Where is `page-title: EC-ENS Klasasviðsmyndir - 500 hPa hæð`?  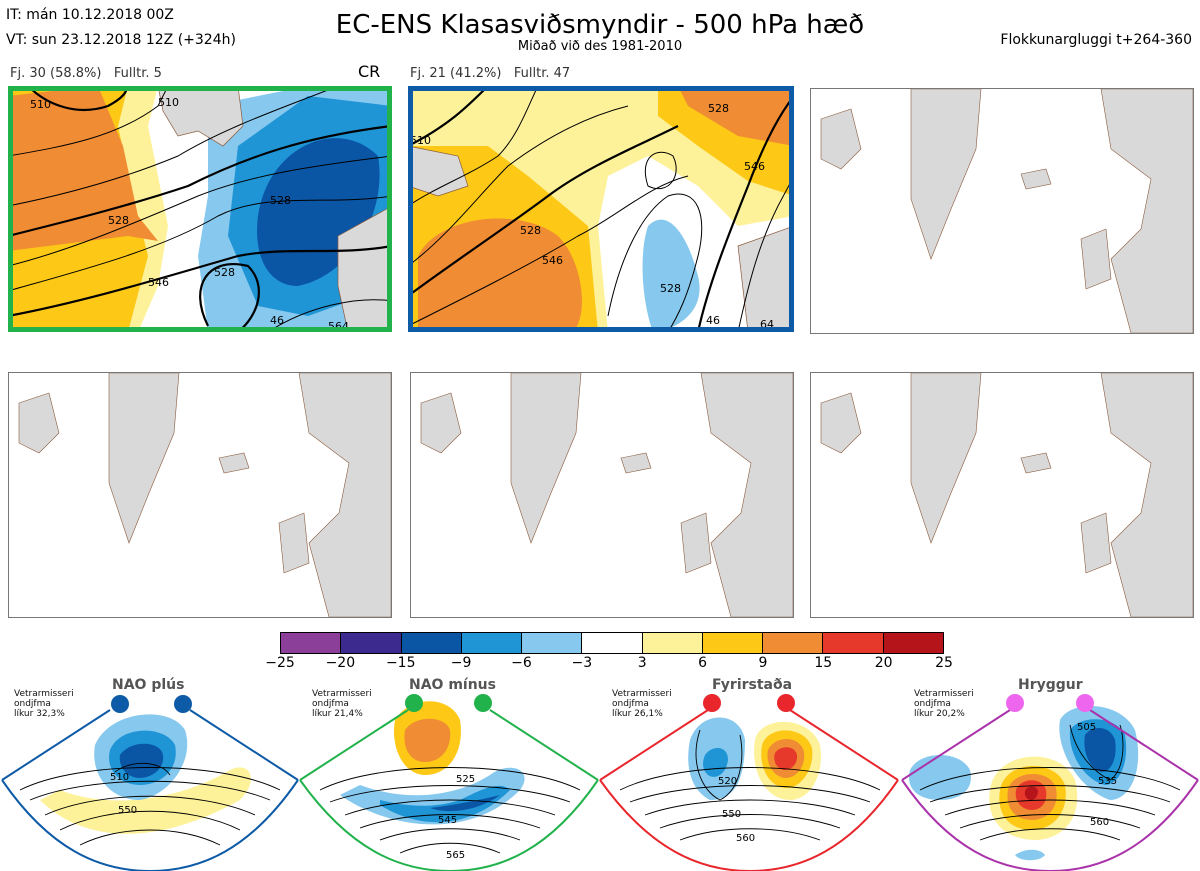
page-title: EC-ENS Klasasviðsmyndir - 500 hPa hæð is located at coordinates (600, 25).